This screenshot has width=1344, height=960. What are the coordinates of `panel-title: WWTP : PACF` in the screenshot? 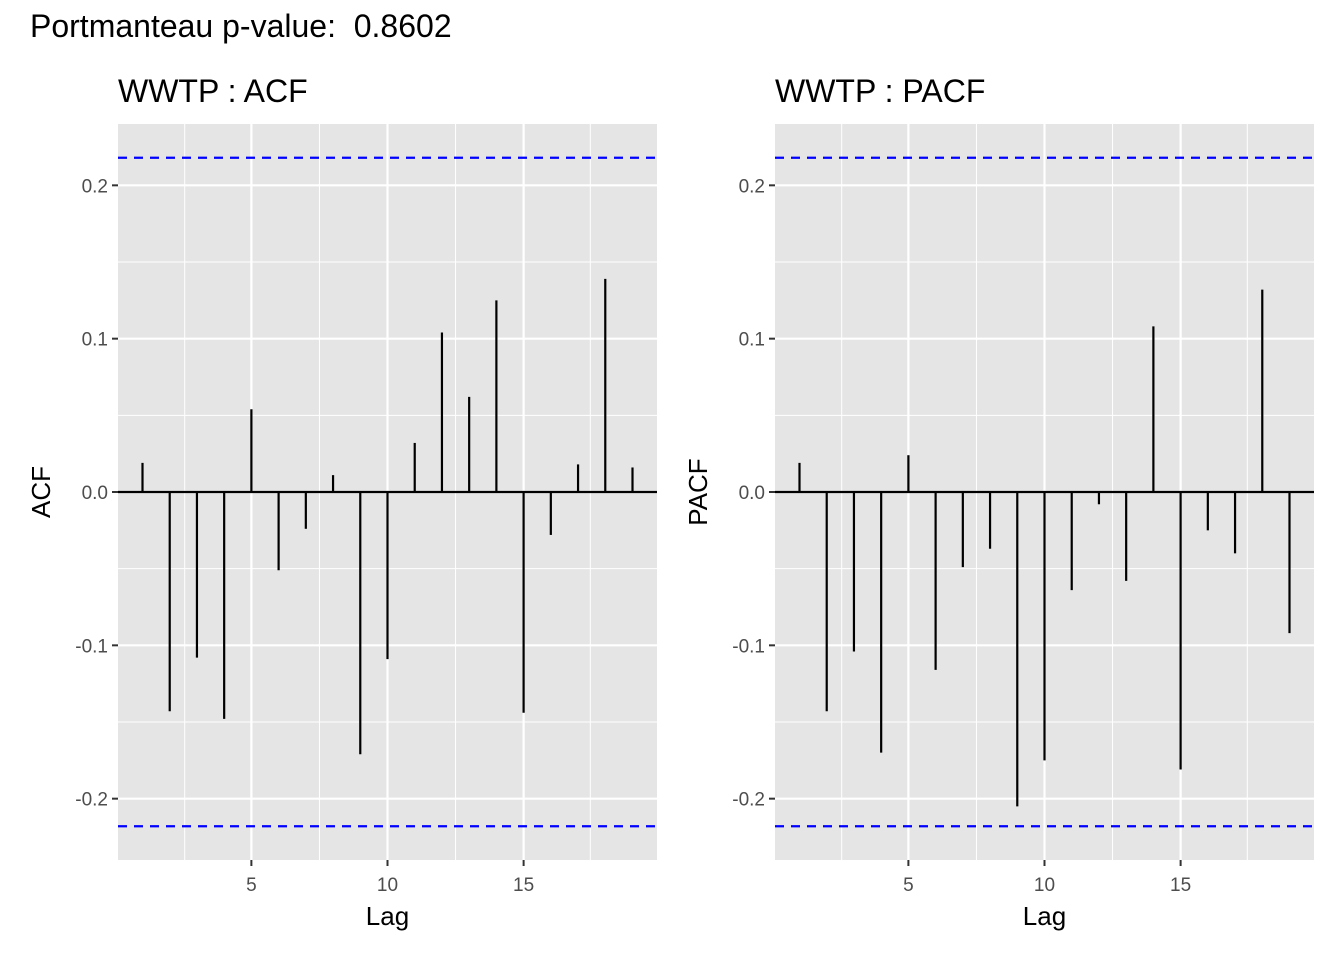 It's located at (880, 91).